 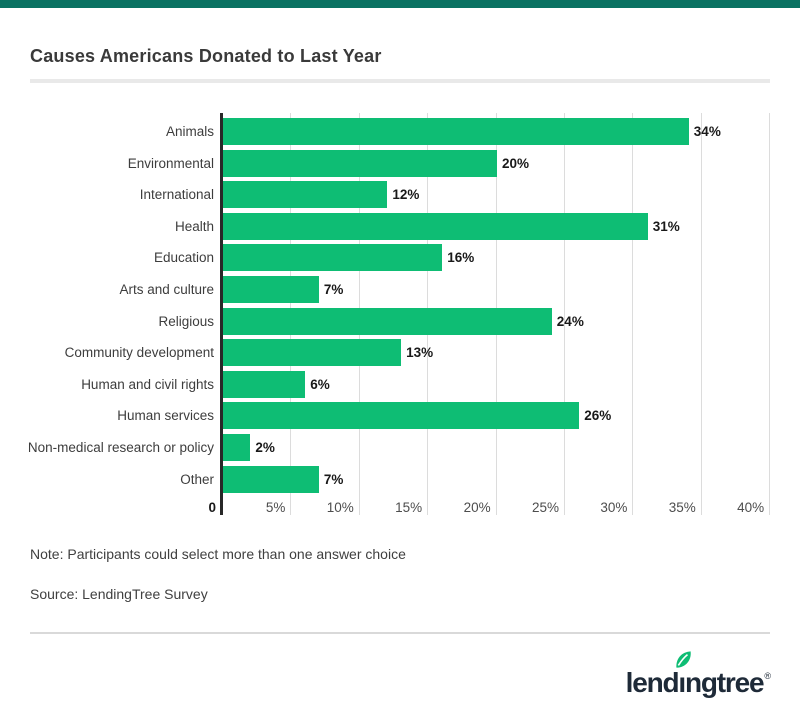 What do you see at coordinates (516, 163) in the screenshot?
I see `value-label: 20%` at bounding box center [516, 163].